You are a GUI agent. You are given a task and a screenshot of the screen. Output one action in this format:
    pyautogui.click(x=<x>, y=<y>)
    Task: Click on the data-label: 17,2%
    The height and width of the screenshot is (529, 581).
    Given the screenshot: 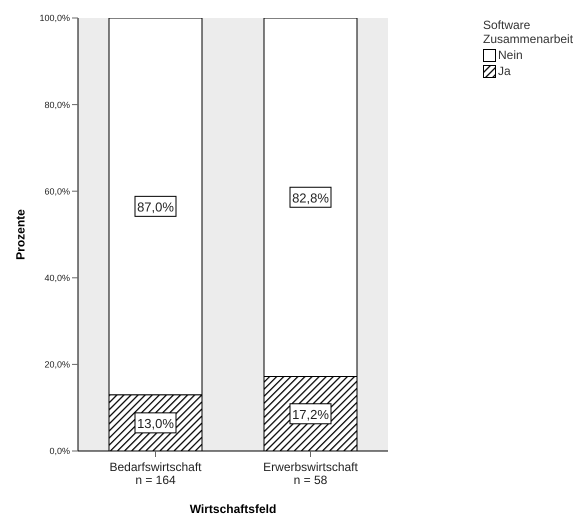 What is the action you would take?
    pyautogui.click(x=311, y=414)
    